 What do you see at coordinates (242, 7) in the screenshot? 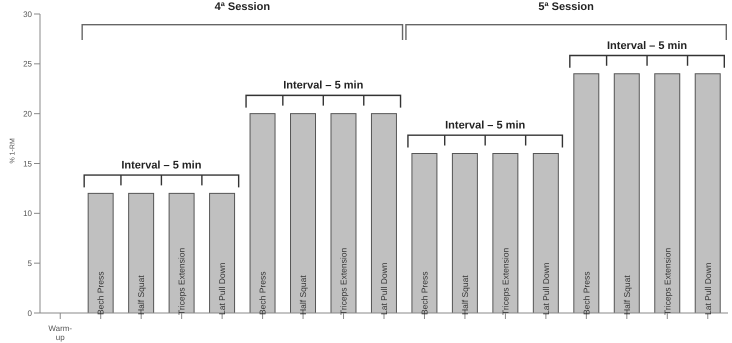
I see `text: 4ª Session` at bounding box center [242, 7].